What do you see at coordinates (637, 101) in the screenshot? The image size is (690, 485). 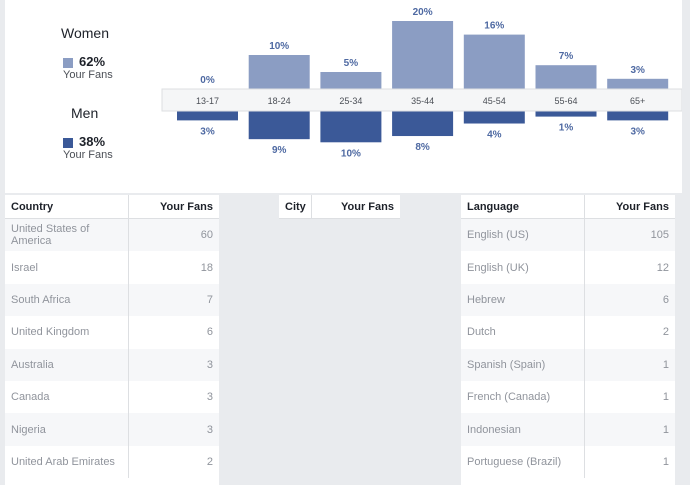 I see `age-tick-label: 65+` at bounding box center [637, 101].